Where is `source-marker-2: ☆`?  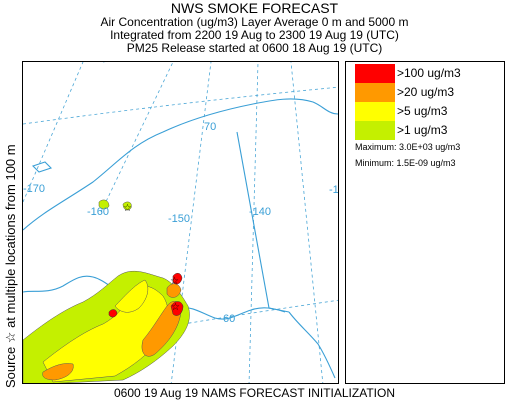 source-marker-2: ☆ is located at coordinates (174, 281).